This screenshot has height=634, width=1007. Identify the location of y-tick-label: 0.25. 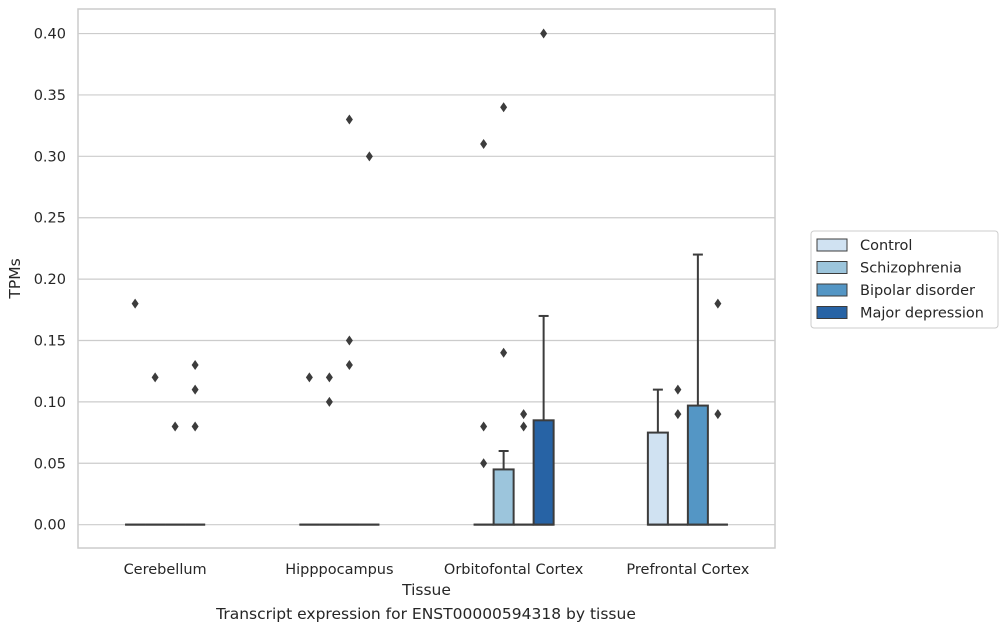
(50, 219).